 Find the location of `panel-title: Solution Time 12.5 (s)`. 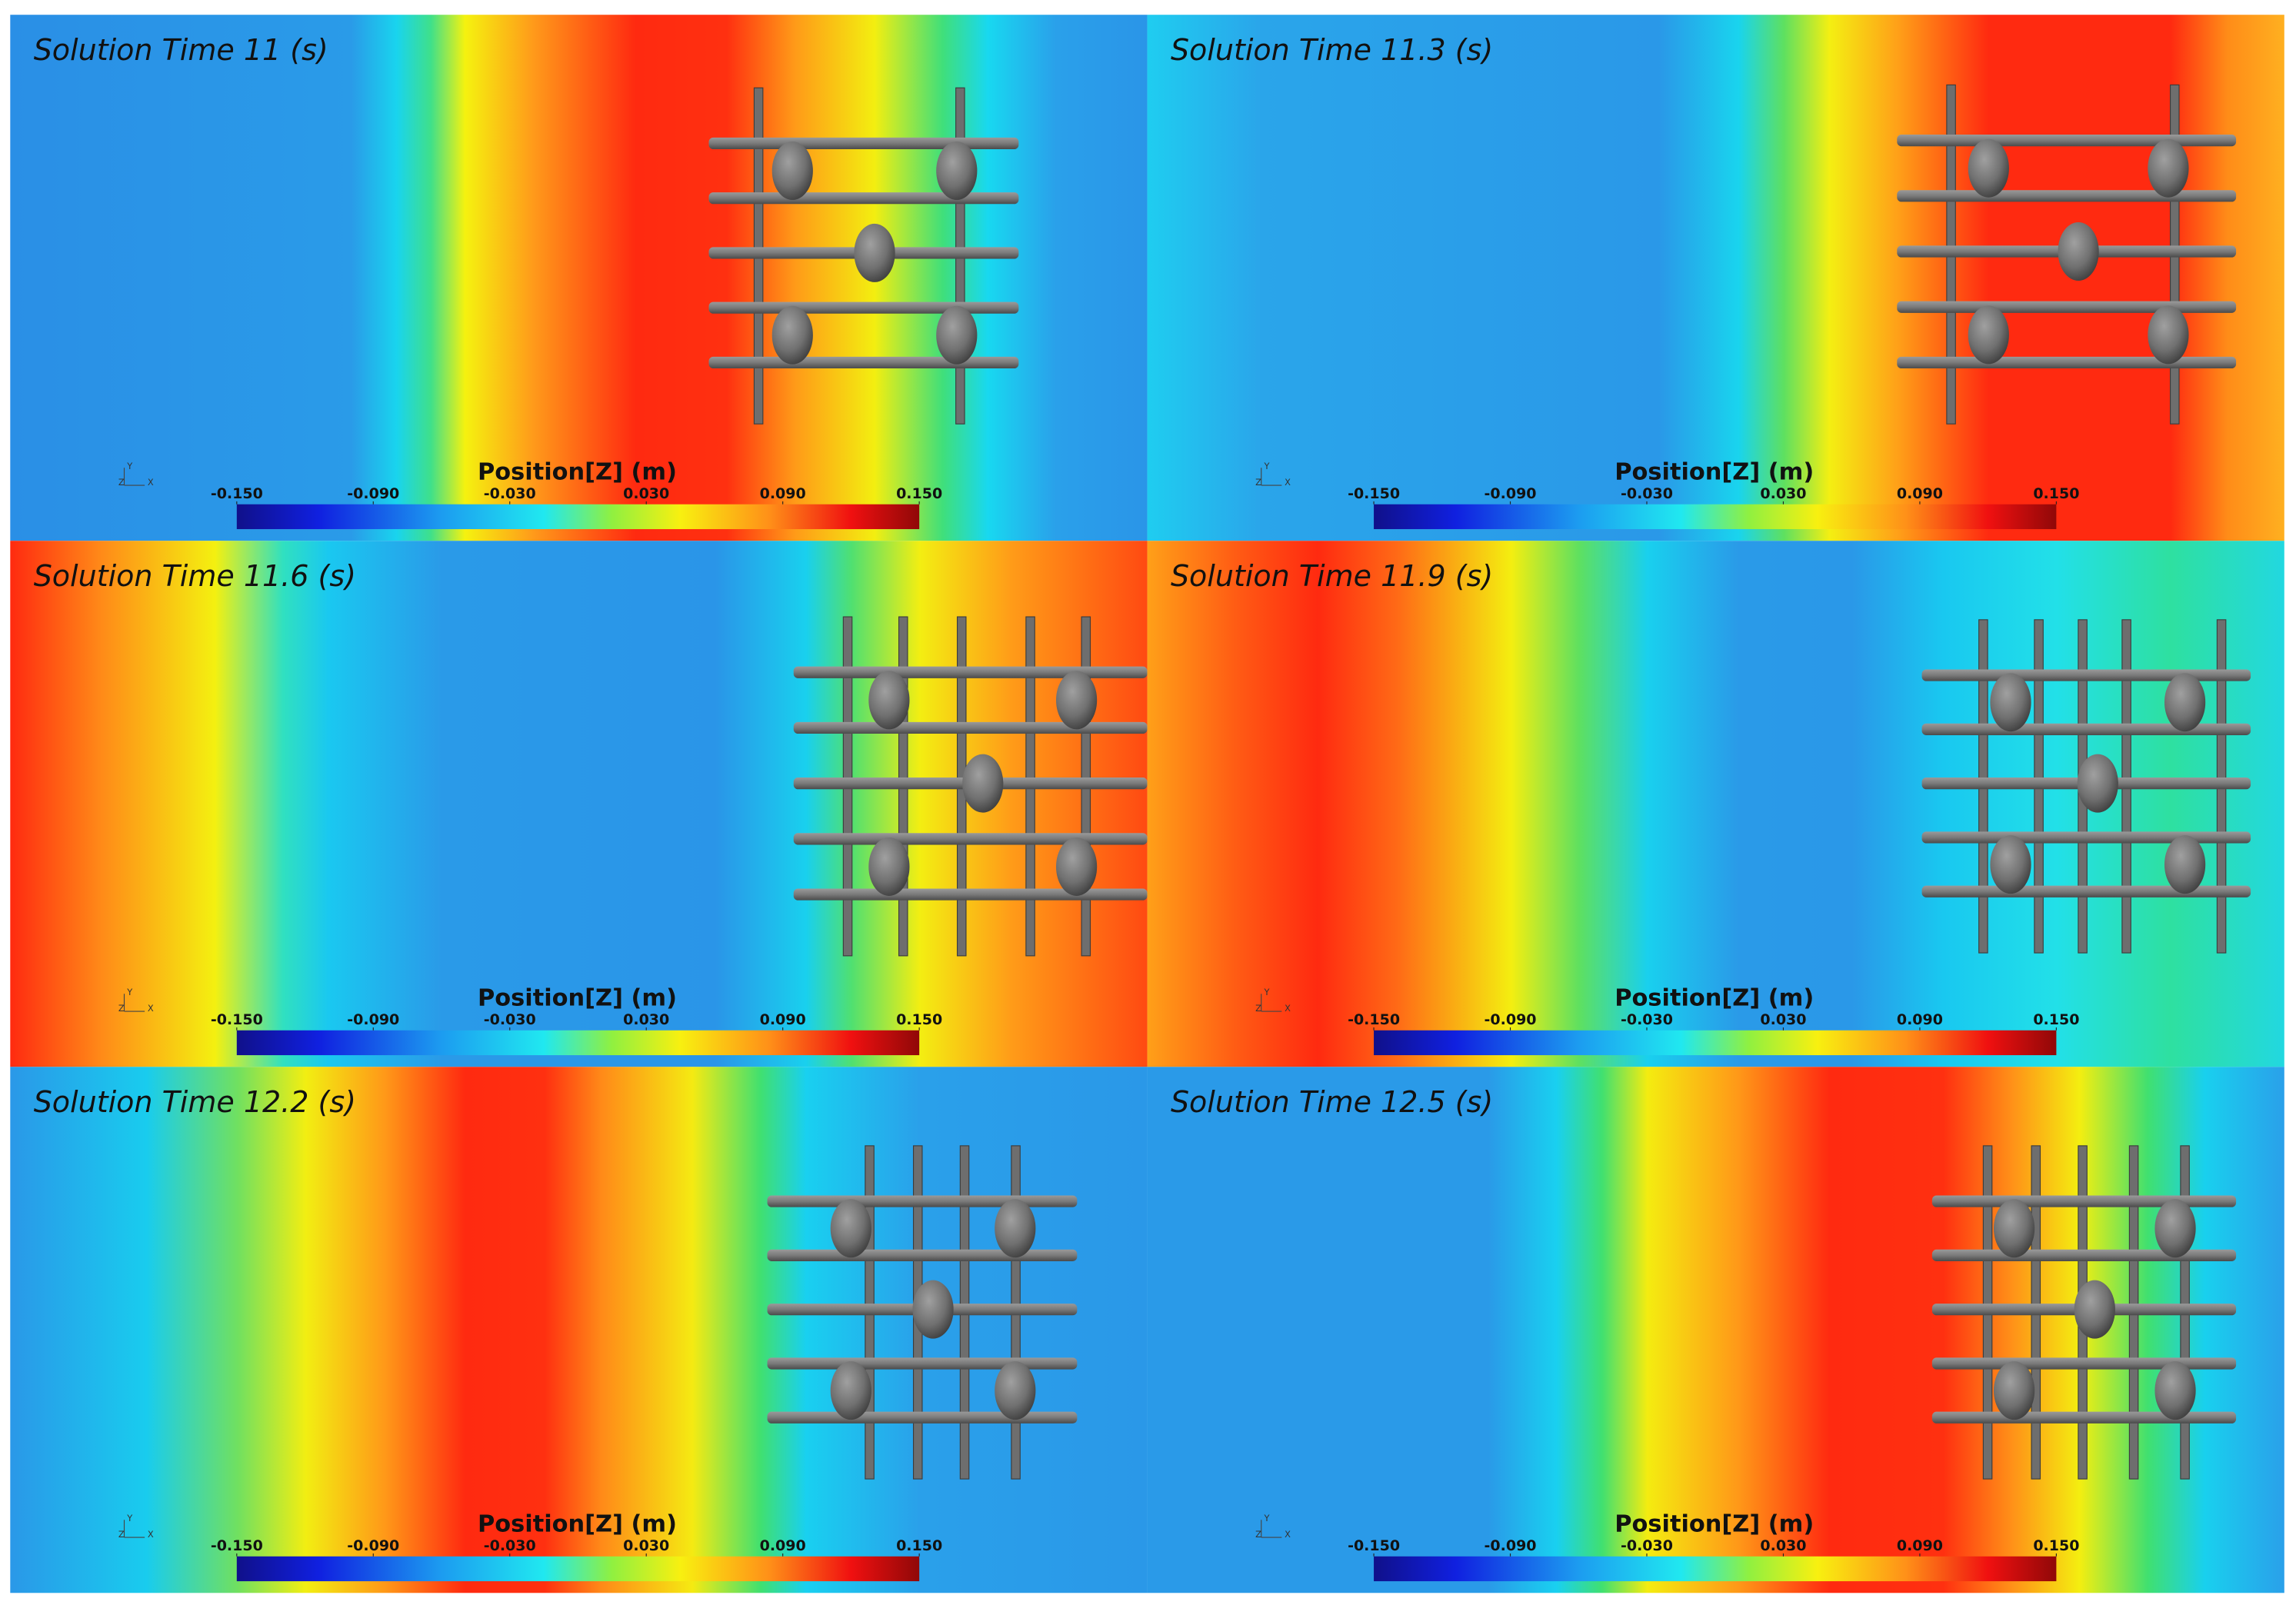

panel-title: Solution Time 12.5 (s) is located at coordinates (1332, 1102).